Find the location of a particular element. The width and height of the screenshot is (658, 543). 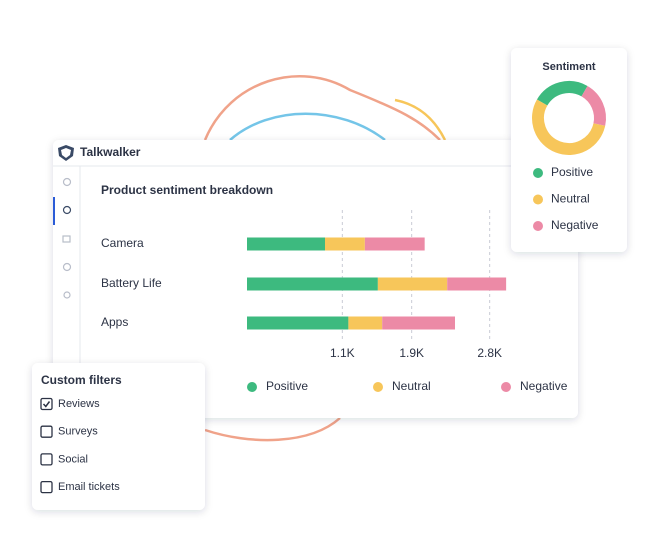

filter-label: Reviews is located at coordinates (79, 404).